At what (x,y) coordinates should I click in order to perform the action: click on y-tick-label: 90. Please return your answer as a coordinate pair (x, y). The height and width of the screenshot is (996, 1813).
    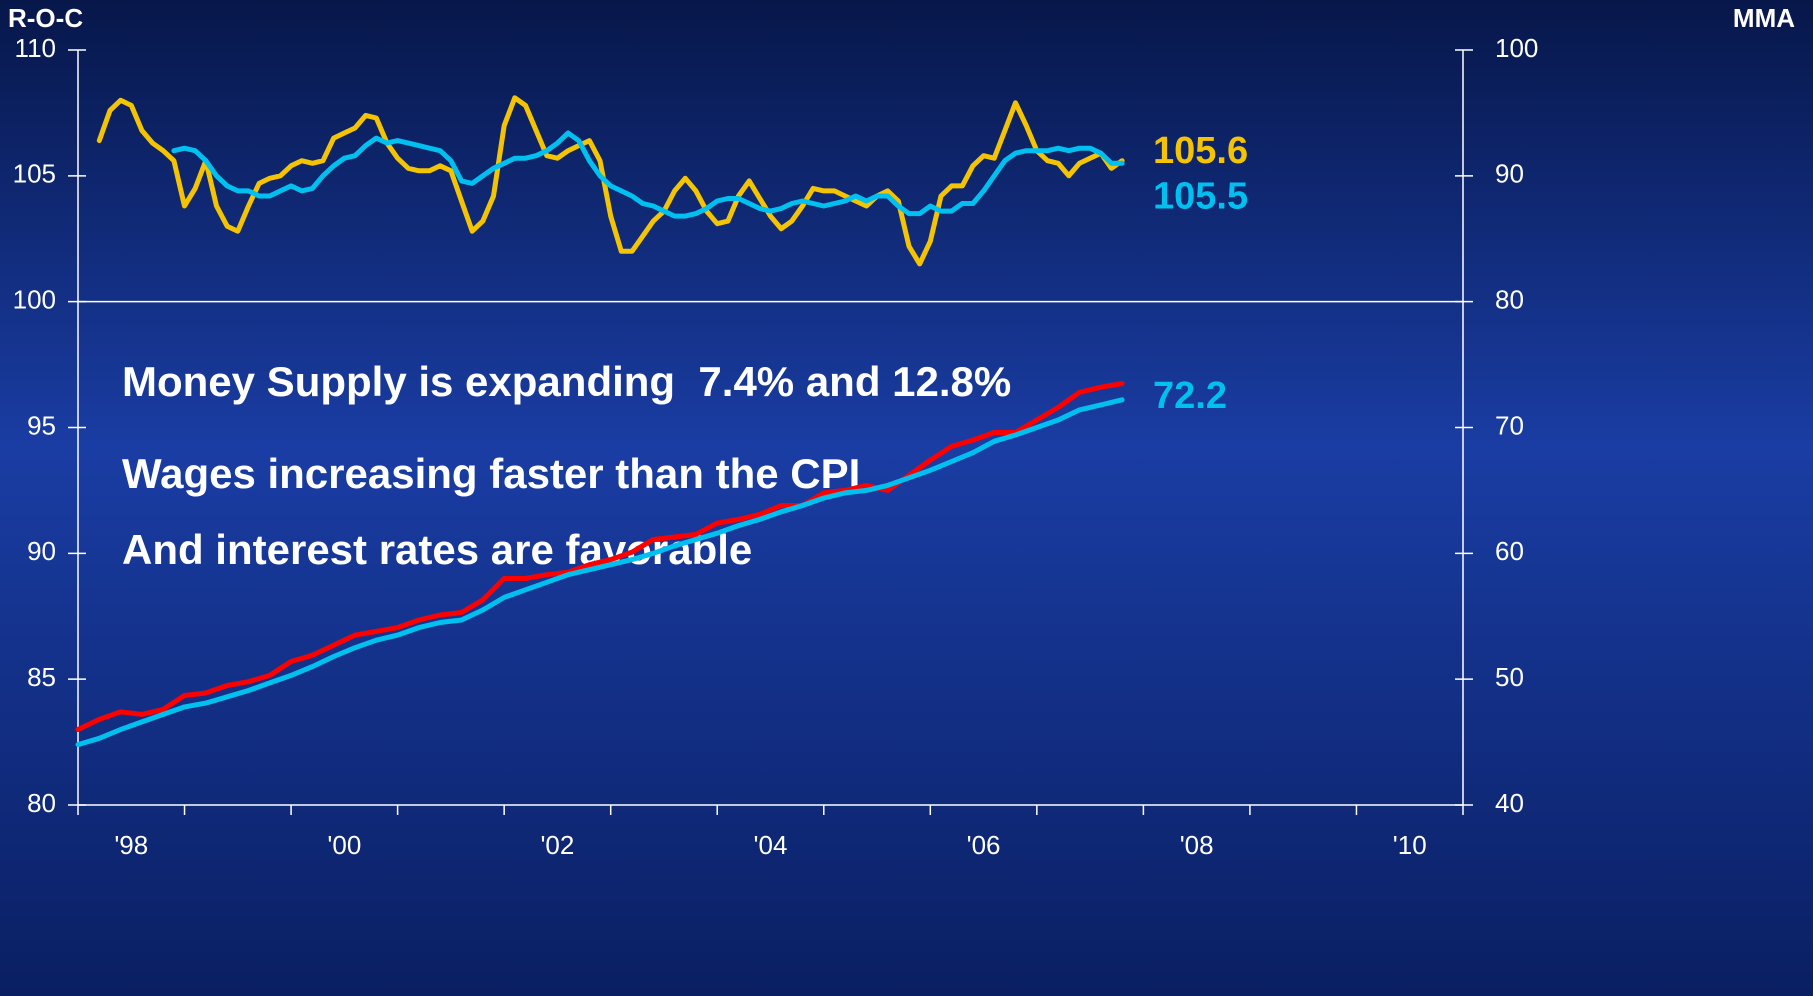
    Looking at the image, I should click on (41, 551).